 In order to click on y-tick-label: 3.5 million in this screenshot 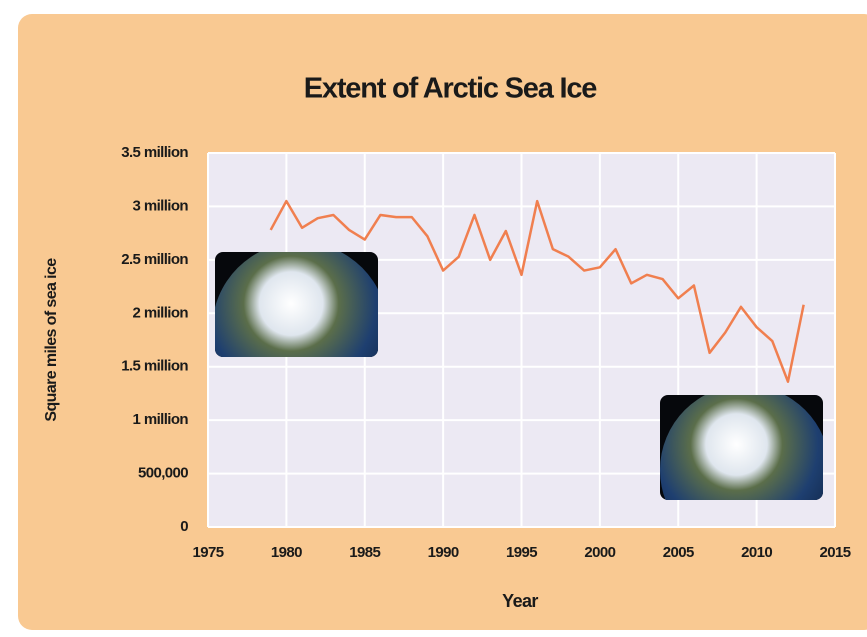, I will do `click(154, 152)`.